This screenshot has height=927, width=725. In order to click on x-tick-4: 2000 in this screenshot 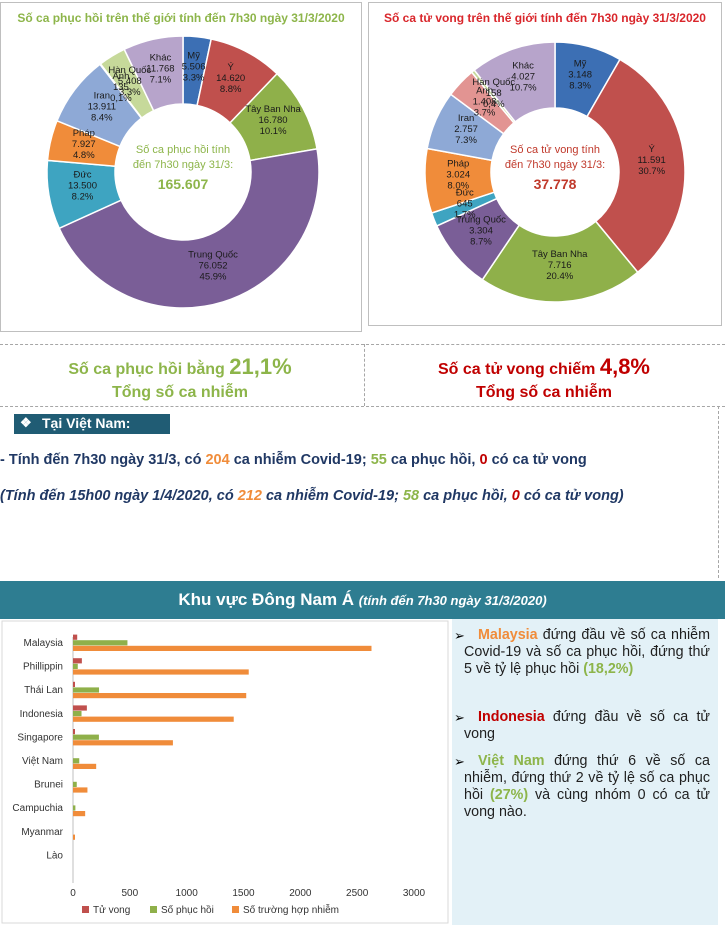, I will do `click(300, 893)`.